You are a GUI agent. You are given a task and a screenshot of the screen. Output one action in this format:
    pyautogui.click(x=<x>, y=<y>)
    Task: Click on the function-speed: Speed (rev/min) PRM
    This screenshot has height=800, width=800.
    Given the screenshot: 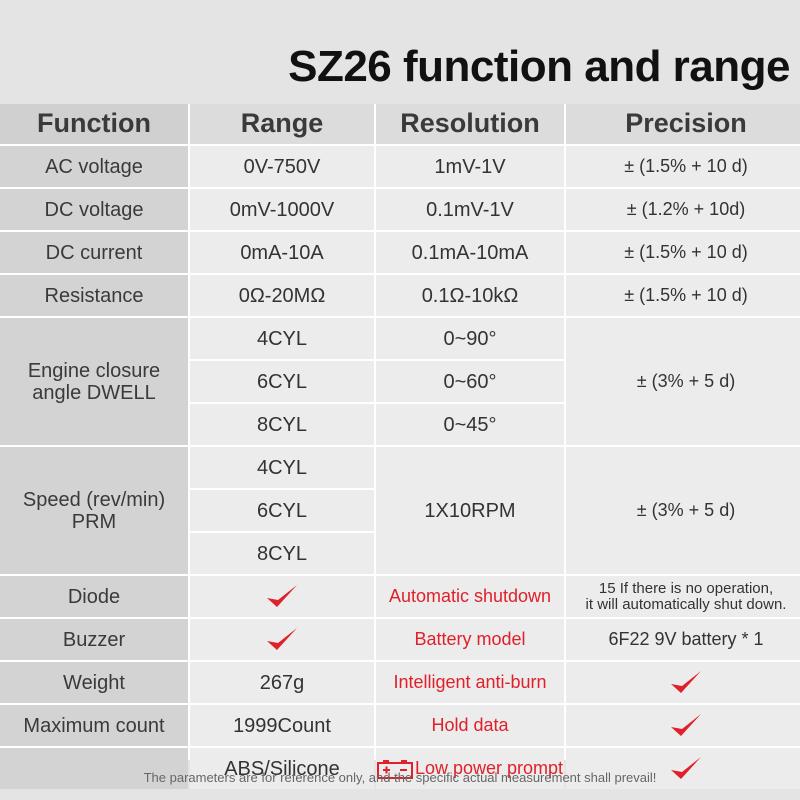 What is the action you would take?
    pyautogui.click(x=94, y=510)
    